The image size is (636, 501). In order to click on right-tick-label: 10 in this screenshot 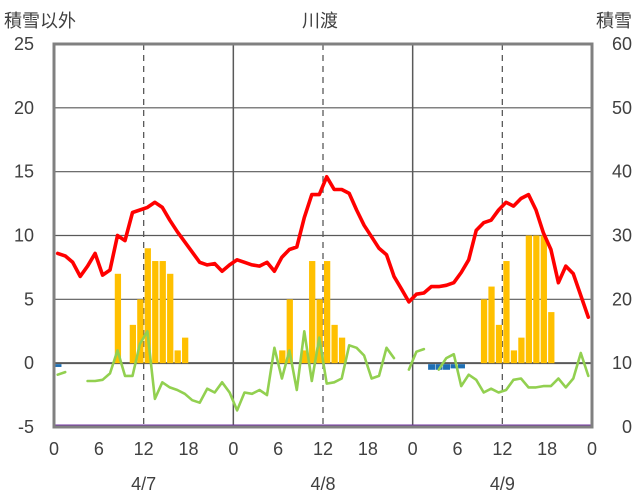, I will do `click(622, 363)`.